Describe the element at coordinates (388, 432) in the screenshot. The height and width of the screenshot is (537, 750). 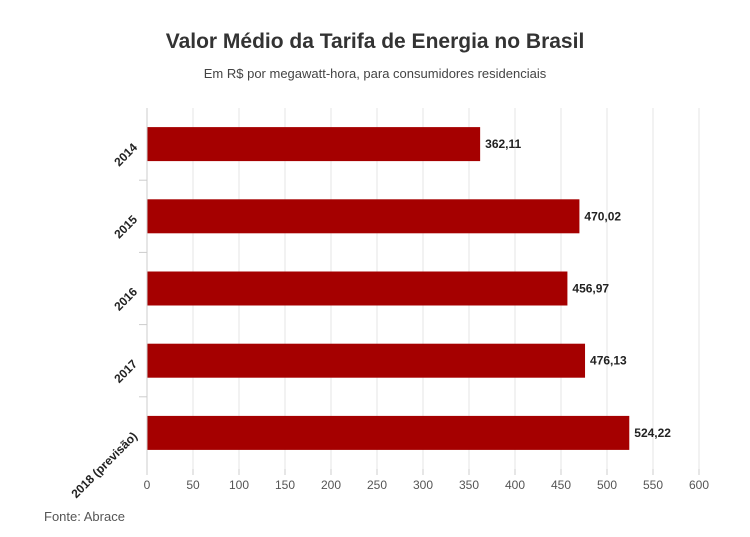
I see `bar-2018` at that location.